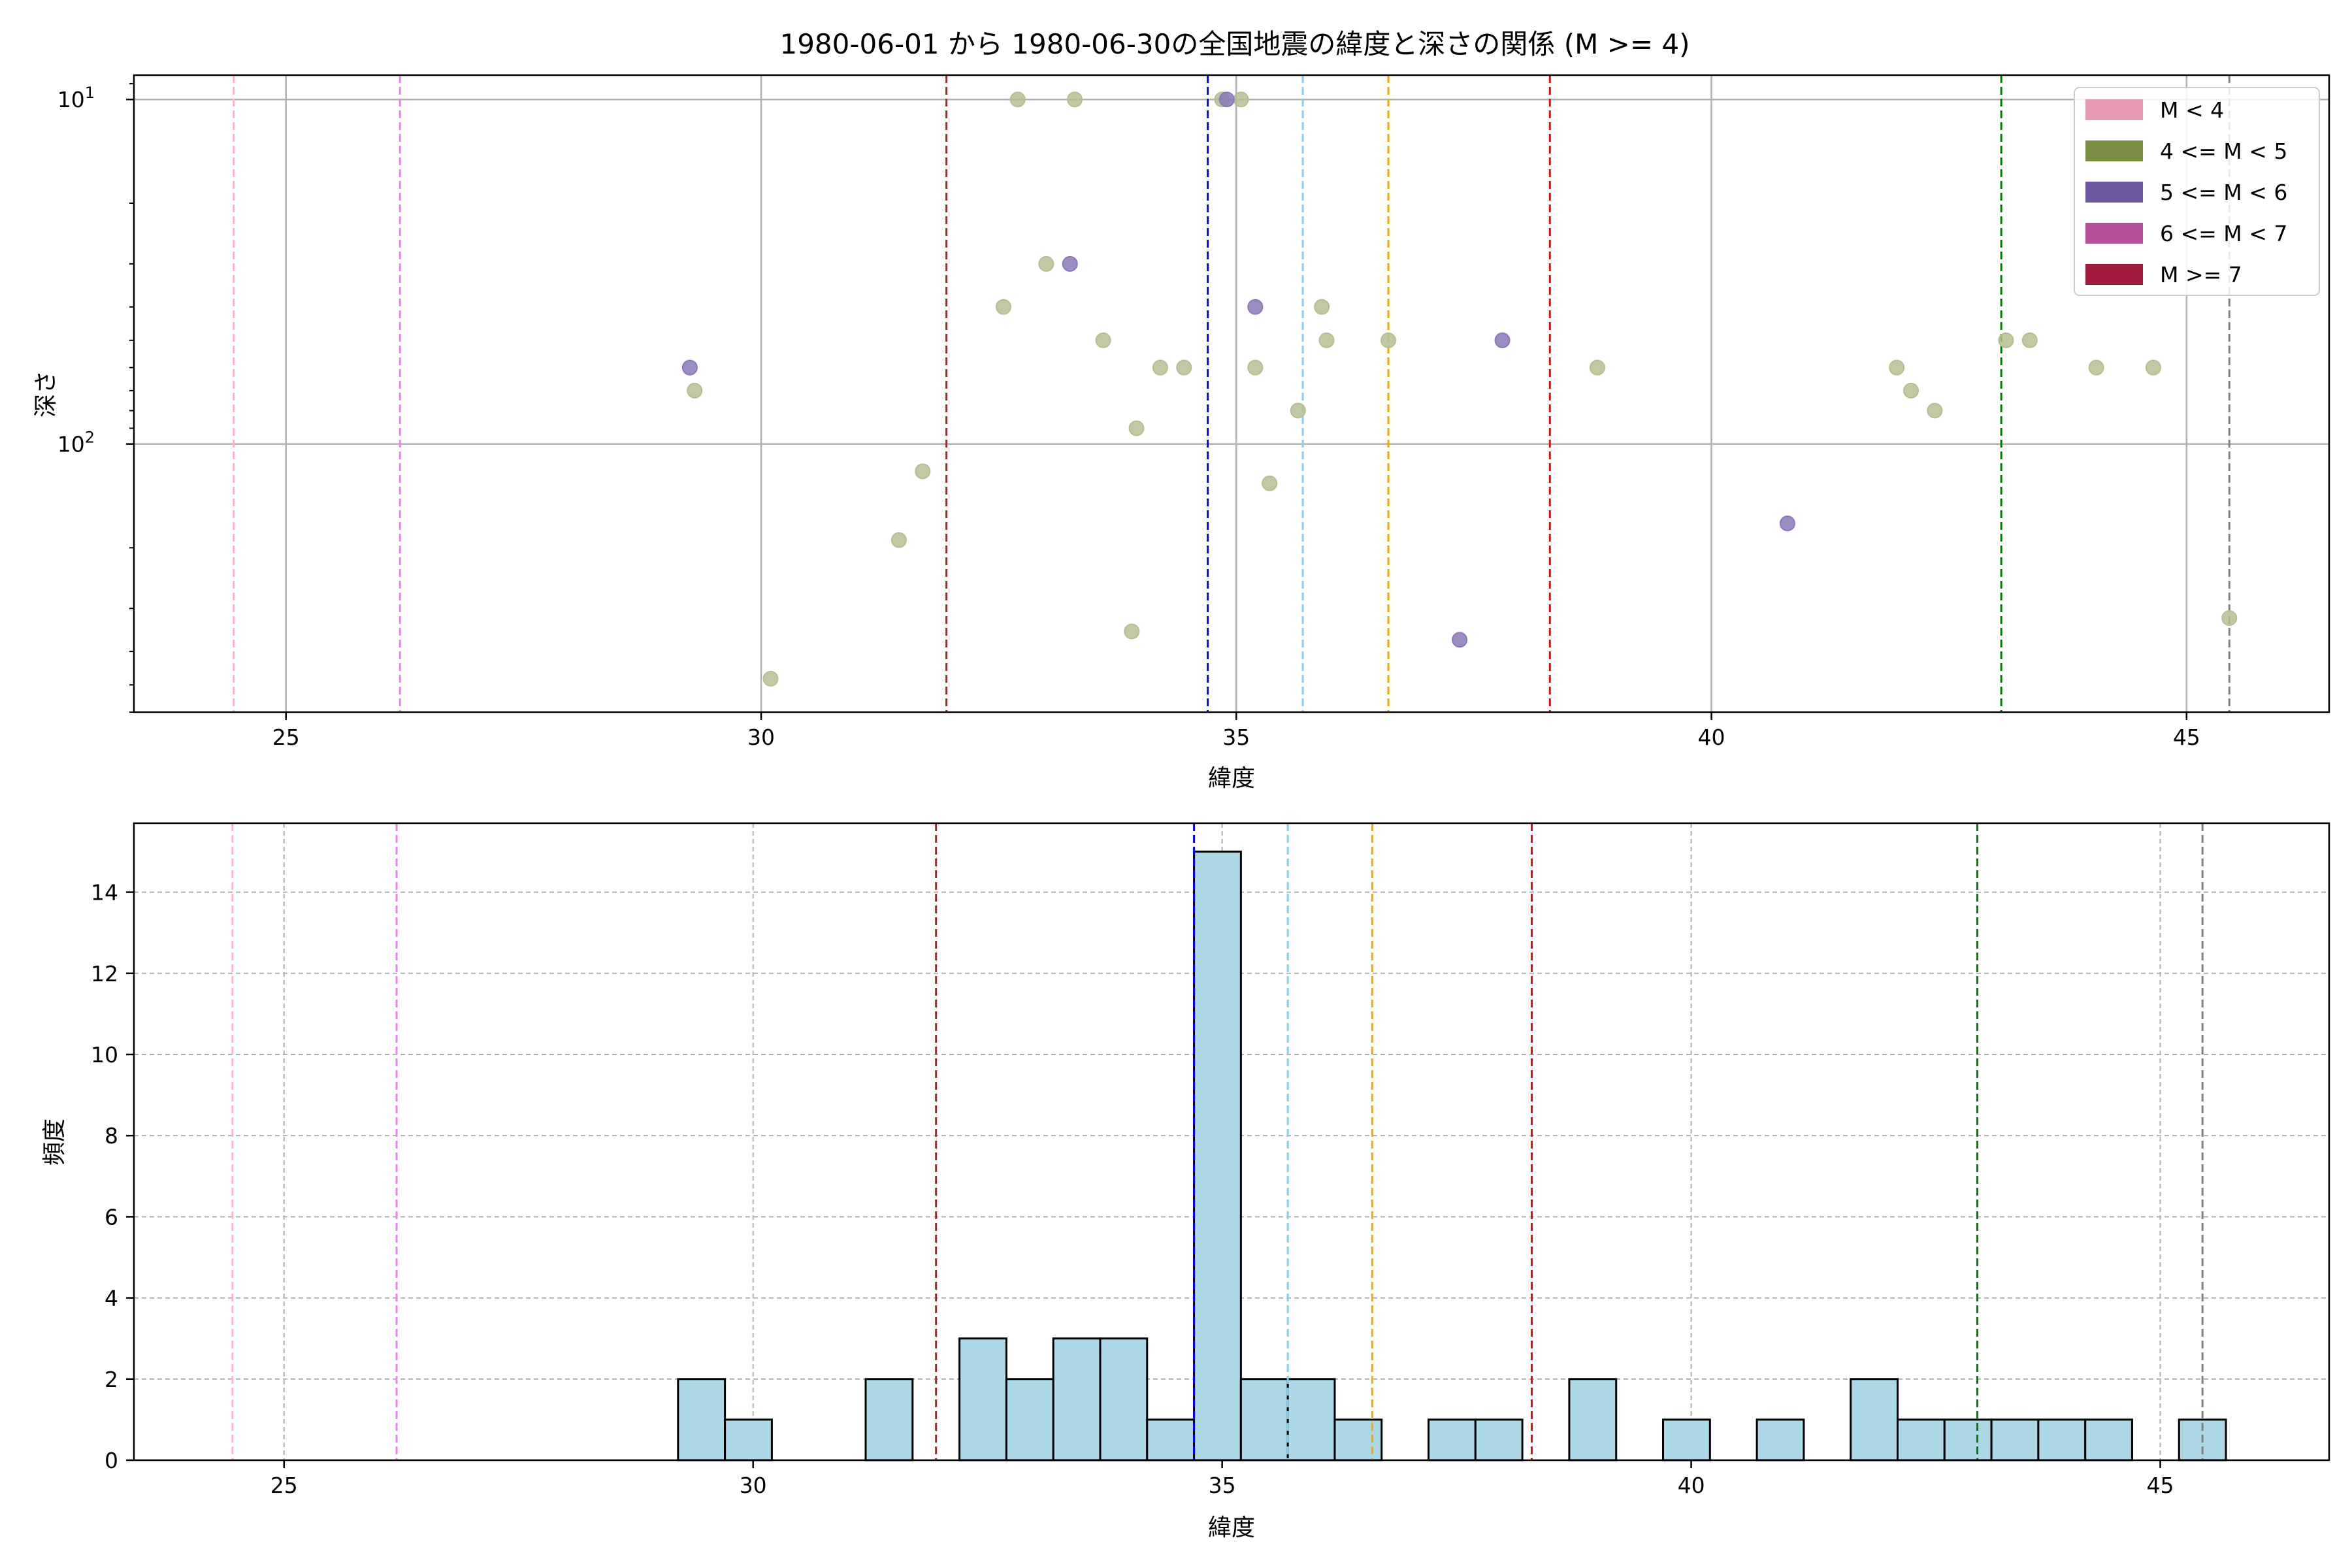  I want to click on scatter-x-tick-label: 45, so click(2186, 737).